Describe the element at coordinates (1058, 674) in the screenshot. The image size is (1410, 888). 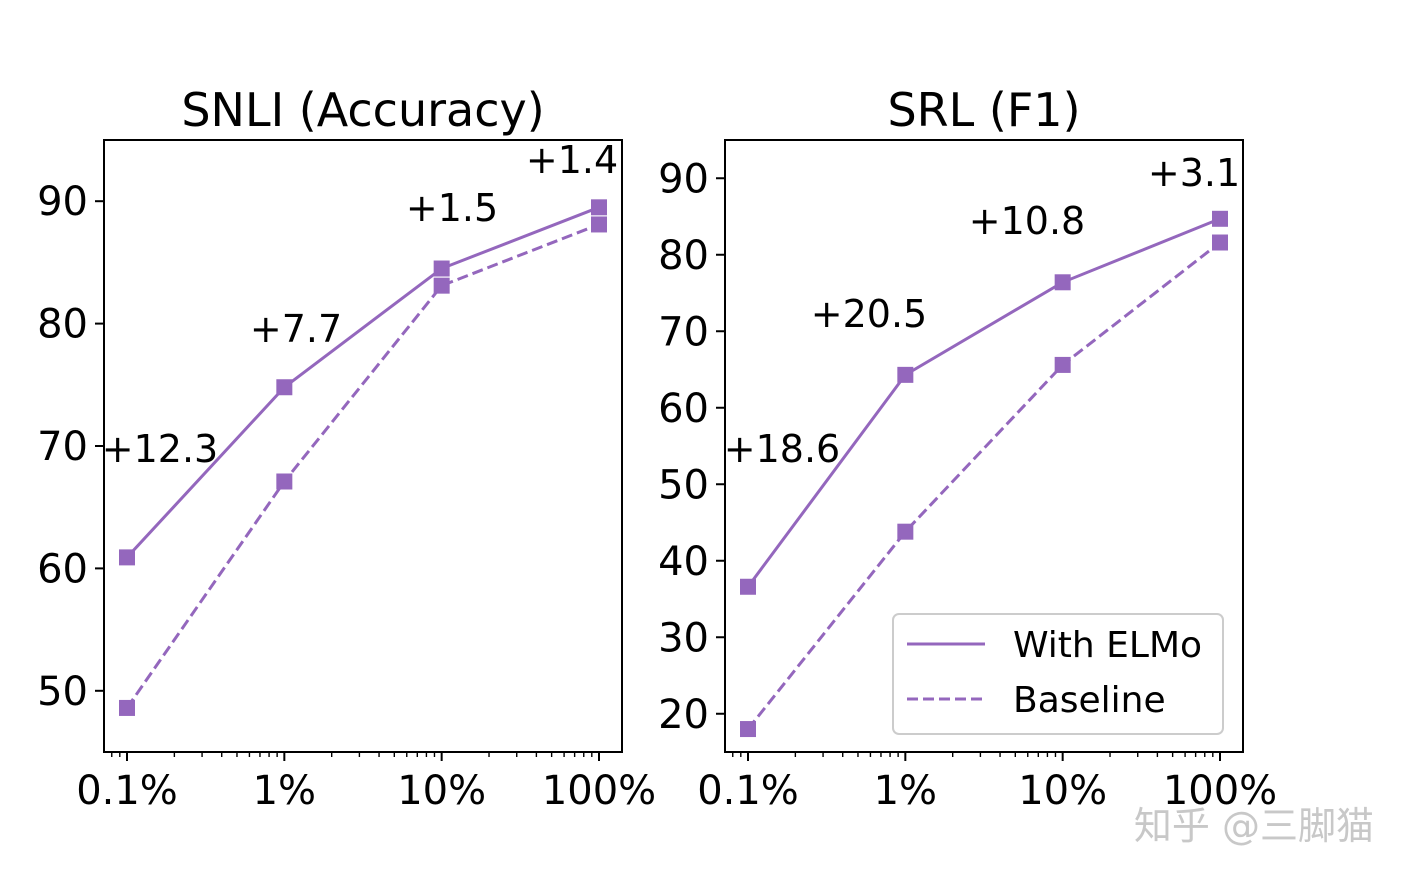
I see `legend: With ELMo Baseline` at that location.